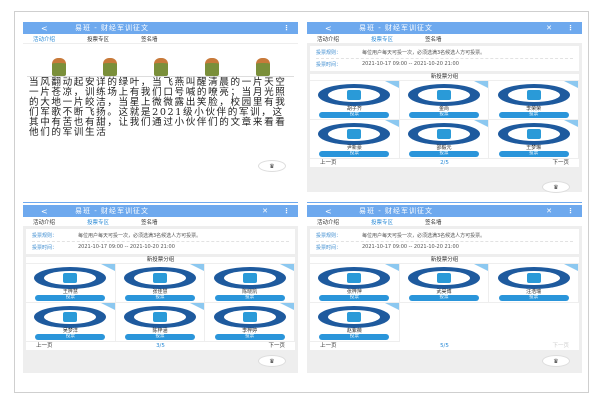  I want to click on candidate-card: 邵毅元 投票, so click(444, 139).